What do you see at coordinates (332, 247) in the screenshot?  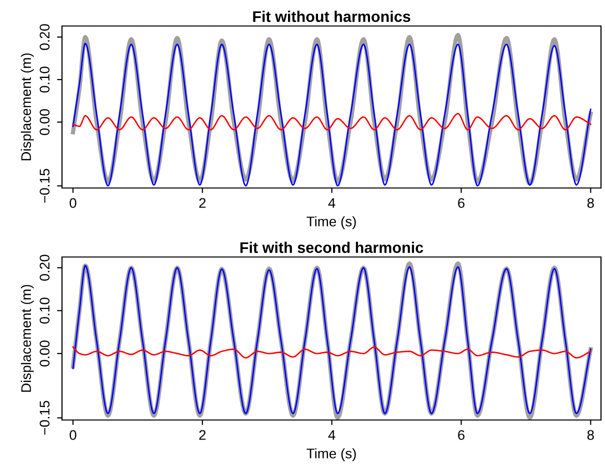 I see `chart-title: Fit with second harmonic` at bounding box center [332, 247].